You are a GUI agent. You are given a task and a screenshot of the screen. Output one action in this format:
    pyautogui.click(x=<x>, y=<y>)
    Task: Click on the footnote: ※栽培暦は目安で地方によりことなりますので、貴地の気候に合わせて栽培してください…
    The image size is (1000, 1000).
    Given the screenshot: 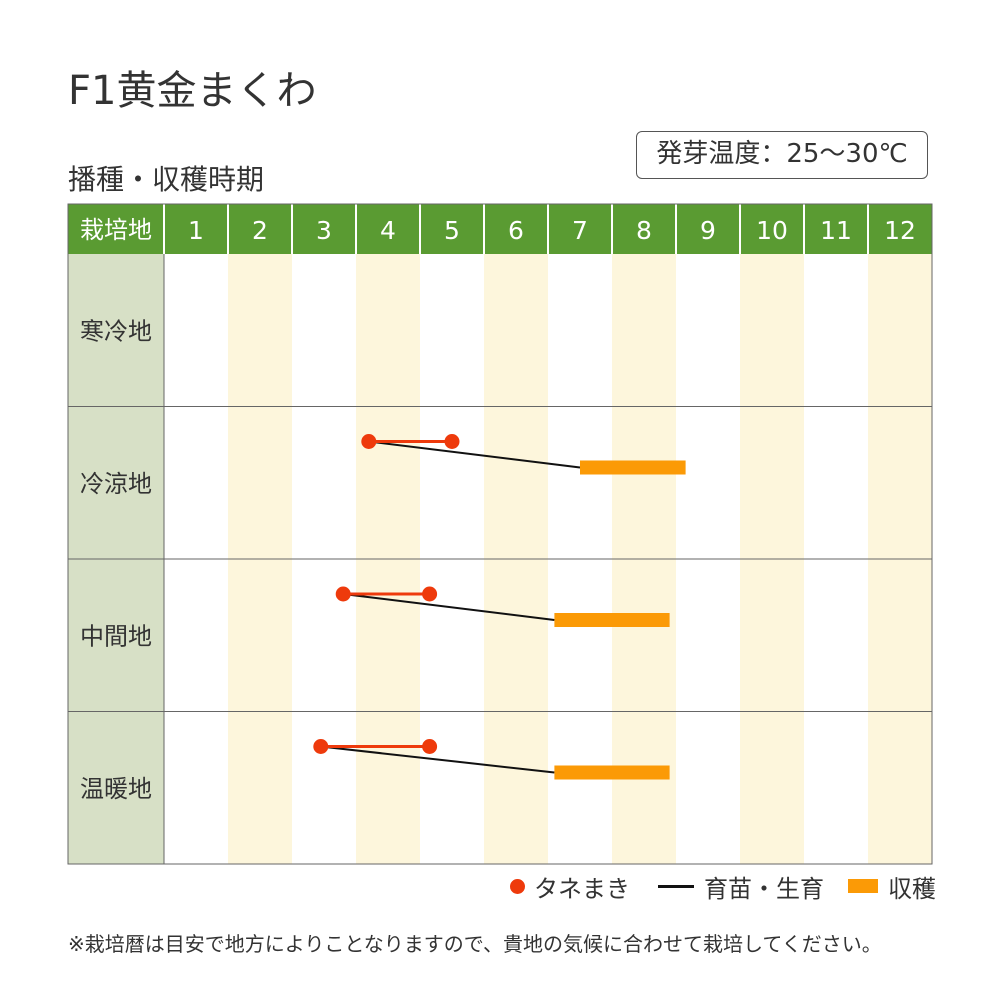 What is the action you would take?
    pyautogui.click(x=475, y=944)
    